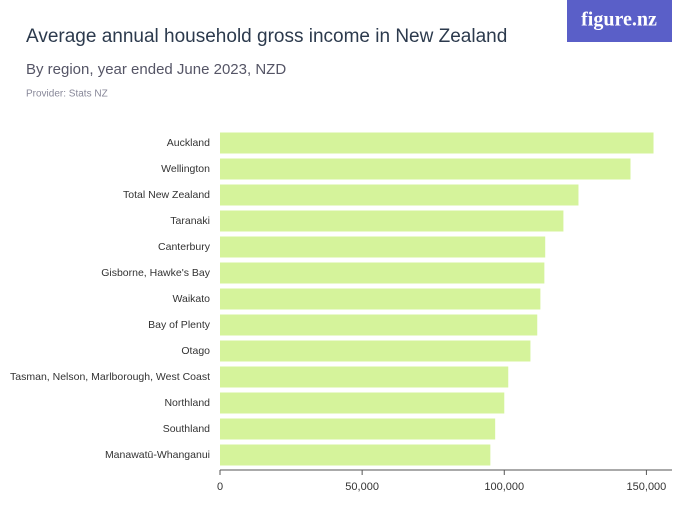 This screenshot has height=530, width=700. Describe the element at coordinates (190, 221) in the screenshot. I see `y-tick-label: Taranaki` at that location.